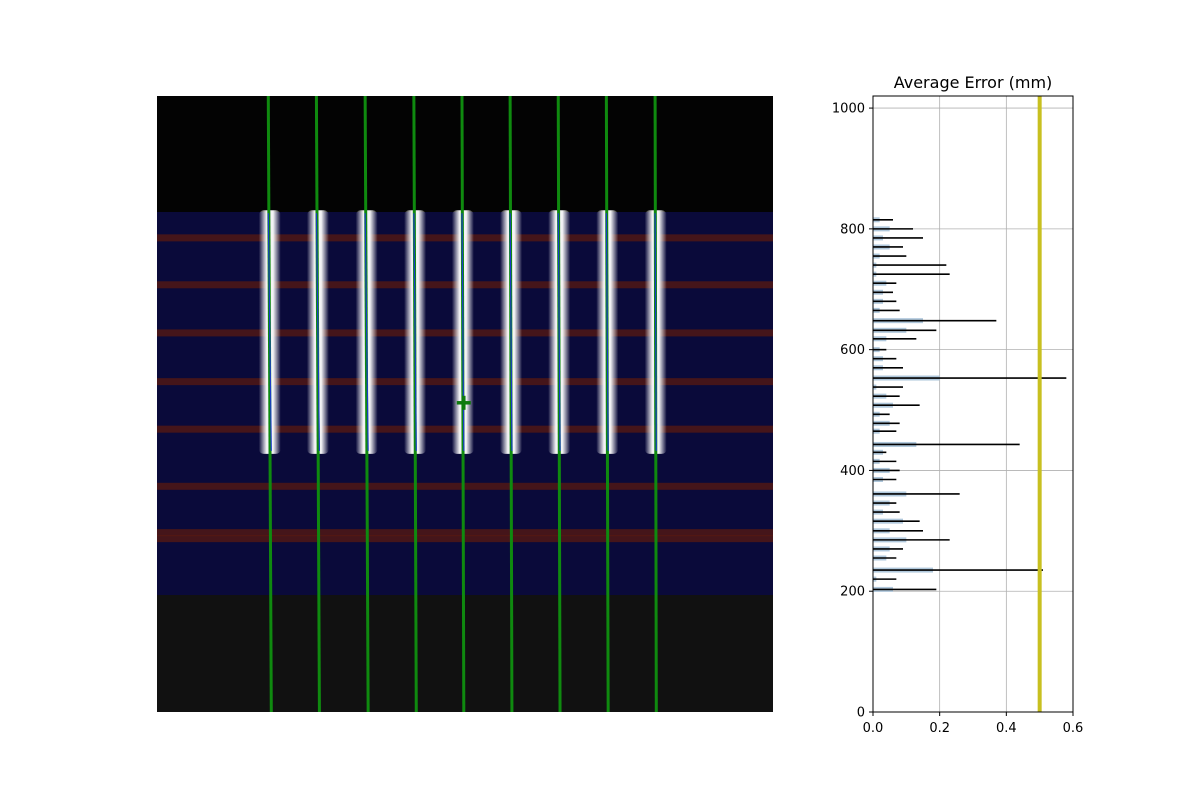 The width and height of the screenshot is (1200, 800). I want to click on y-tick-label: 1000, so click(848, 109).